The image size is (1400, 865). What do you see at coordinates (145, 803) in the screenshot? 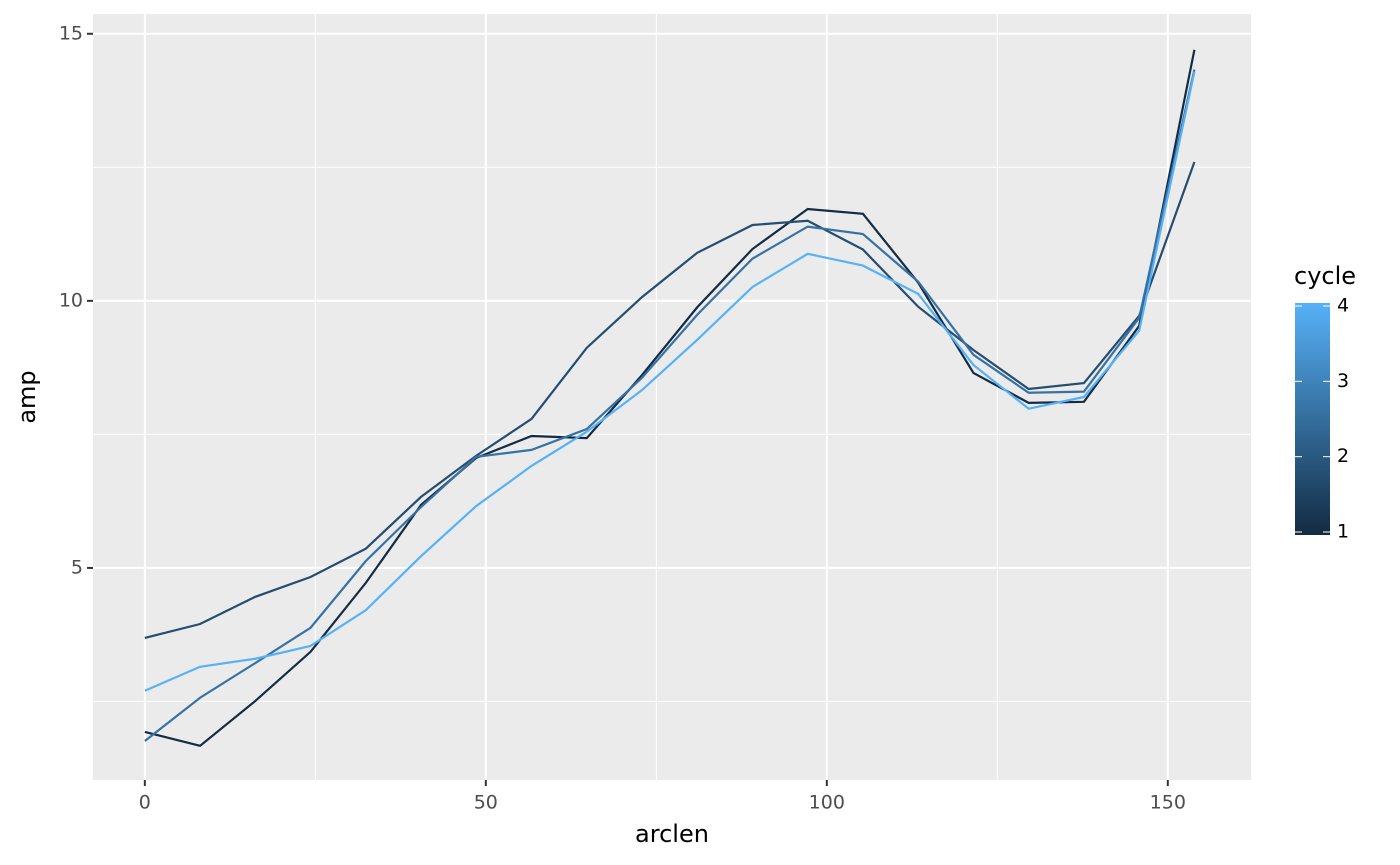
I see `x-tick-label: 0` at bounding box center [145, 803].